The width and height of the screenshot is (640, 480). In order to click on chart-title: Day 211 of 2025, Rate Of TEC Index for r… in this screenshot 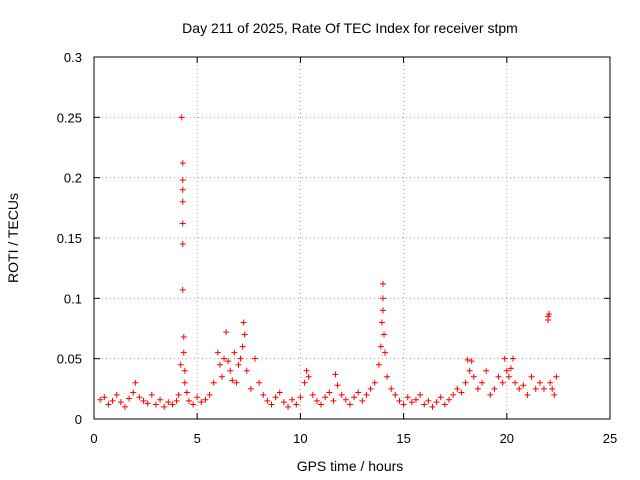, I will do `click(350, 28)`.